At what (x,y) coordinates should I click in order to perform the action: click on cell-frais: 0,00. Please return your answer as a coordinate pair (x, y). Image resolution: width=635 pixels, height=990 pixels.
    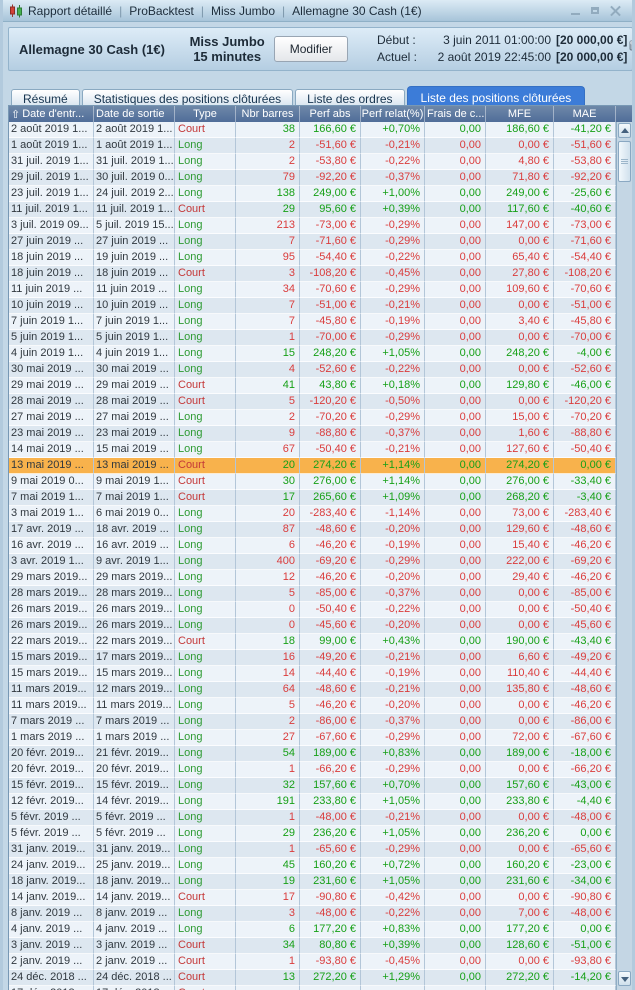
    Looking at the image, I should click on (455, 354).